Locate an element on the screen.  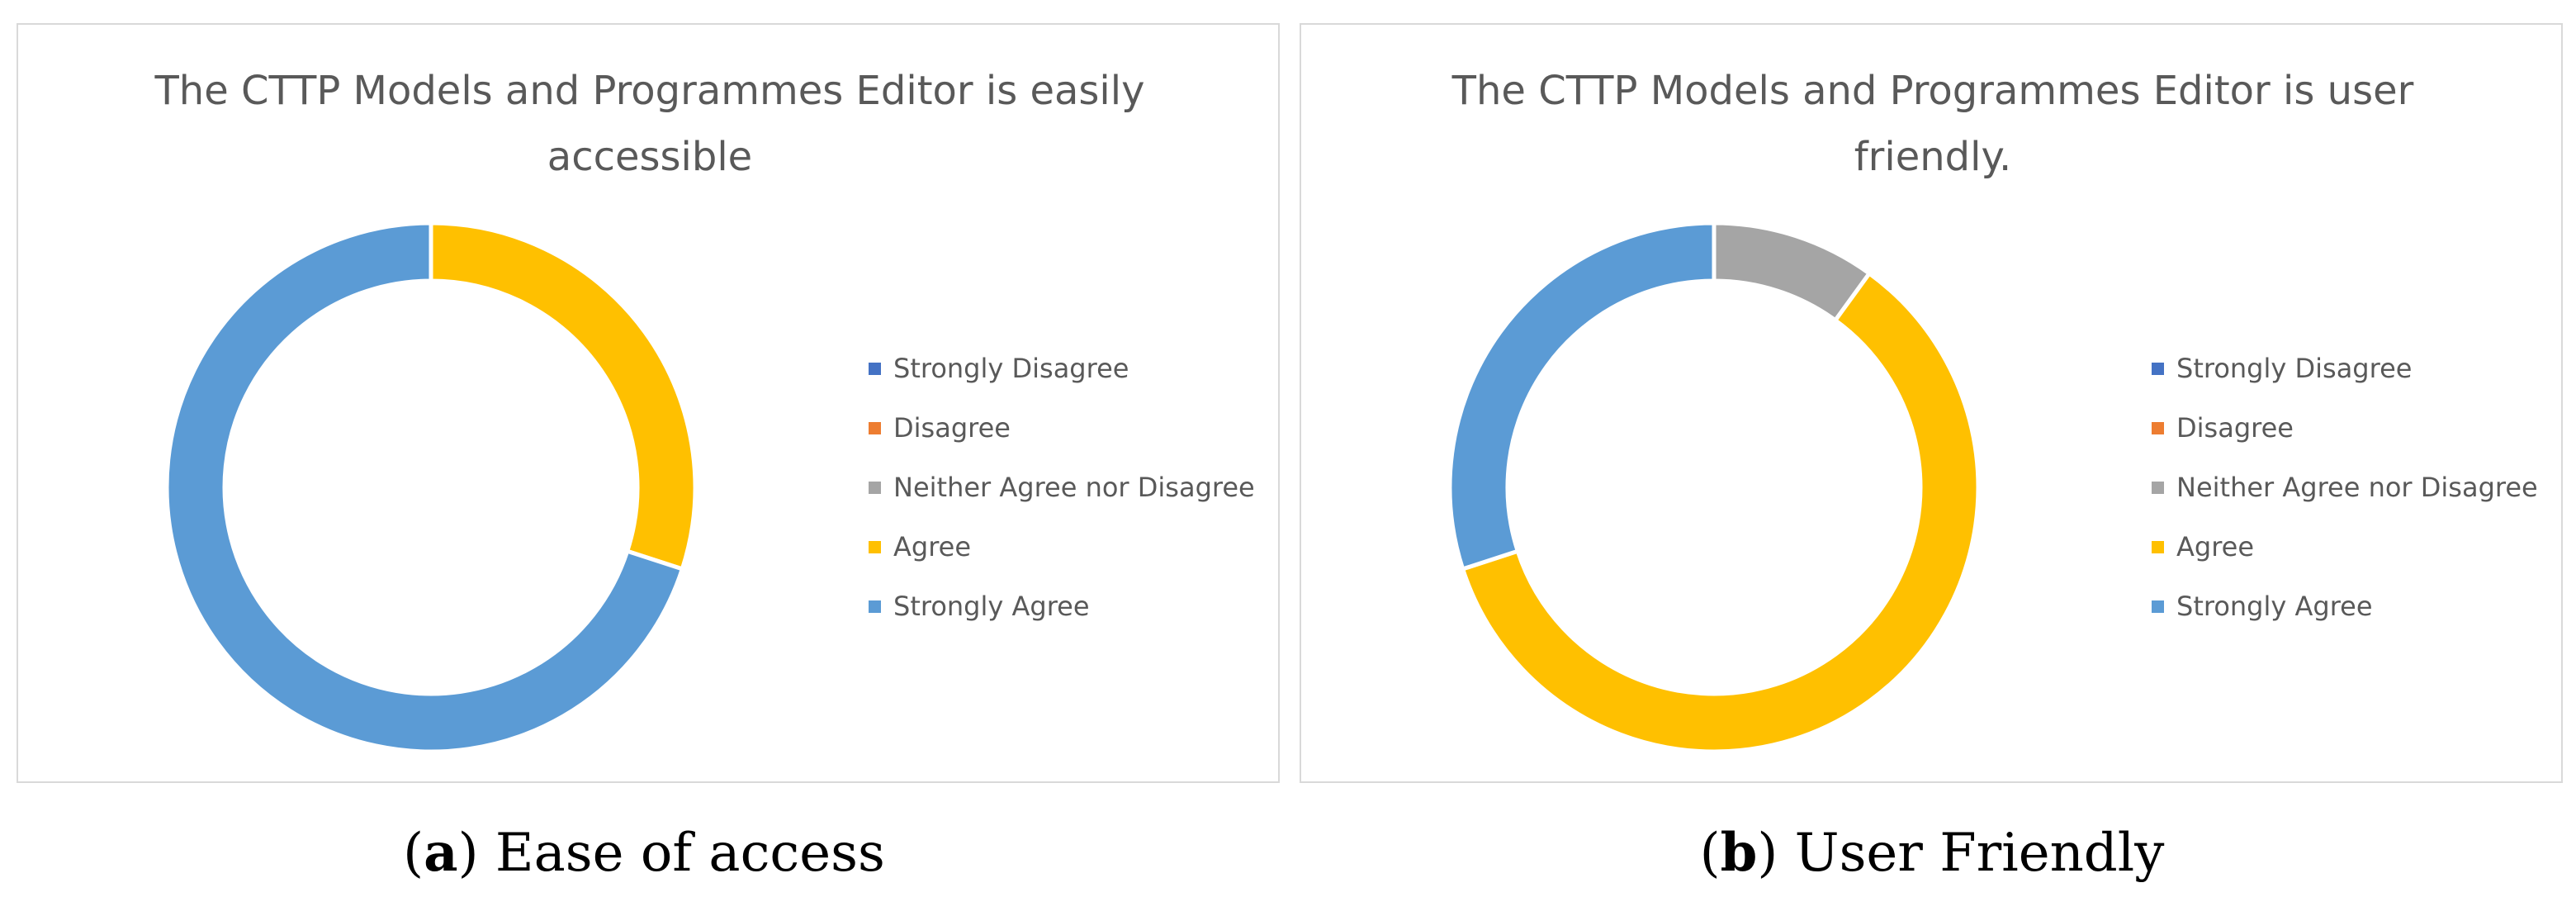
caption-b: (b) User Friendly is located at coordinates (1932, 853).